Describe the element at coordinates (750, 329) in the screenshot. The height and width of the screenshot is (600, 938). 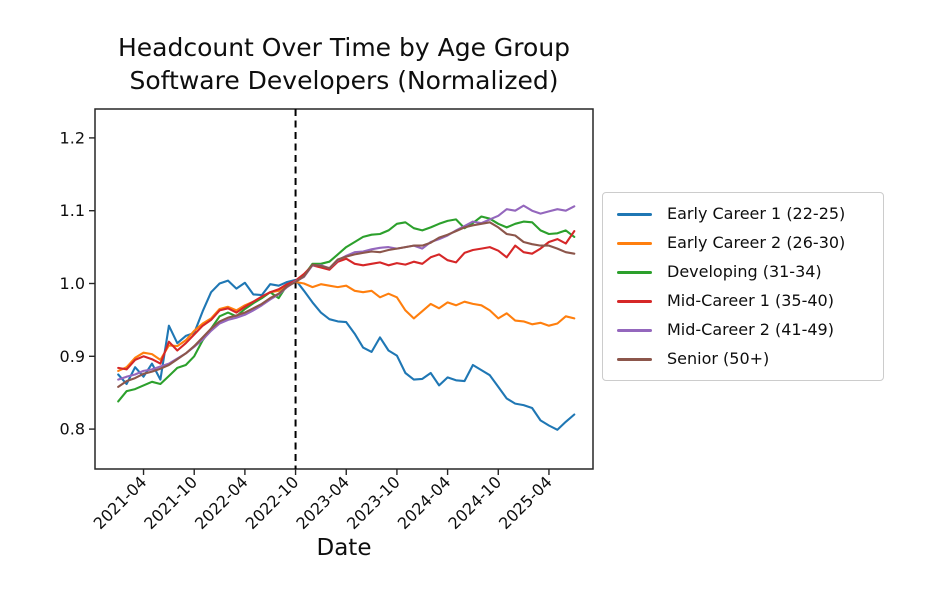
I see `legend-label: Mid-Career 2 (41-49)` at that location.